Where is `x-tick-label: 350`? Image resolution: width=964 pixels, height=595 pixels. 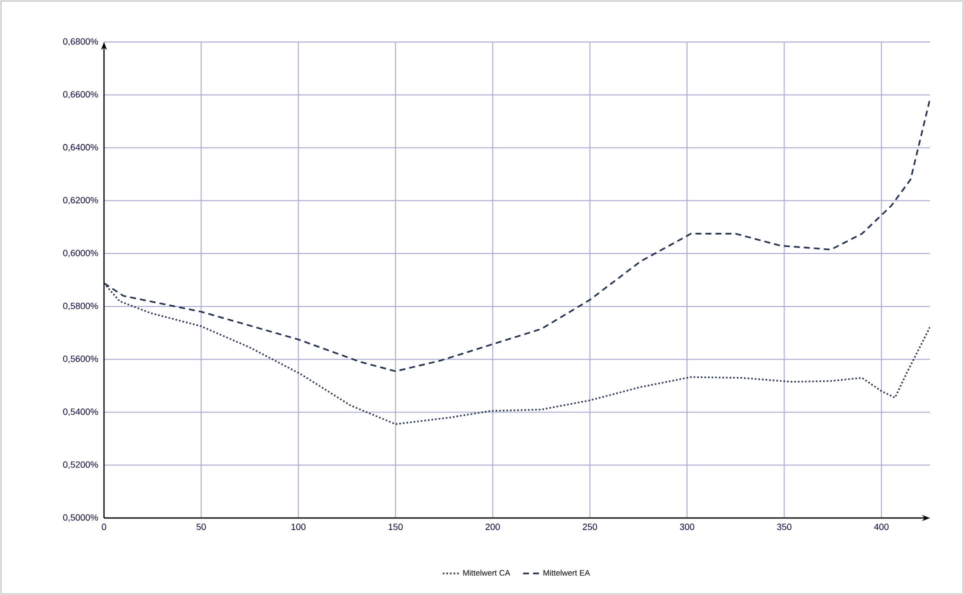 x-tick-label: 350 is located at coordinates (784, 527).